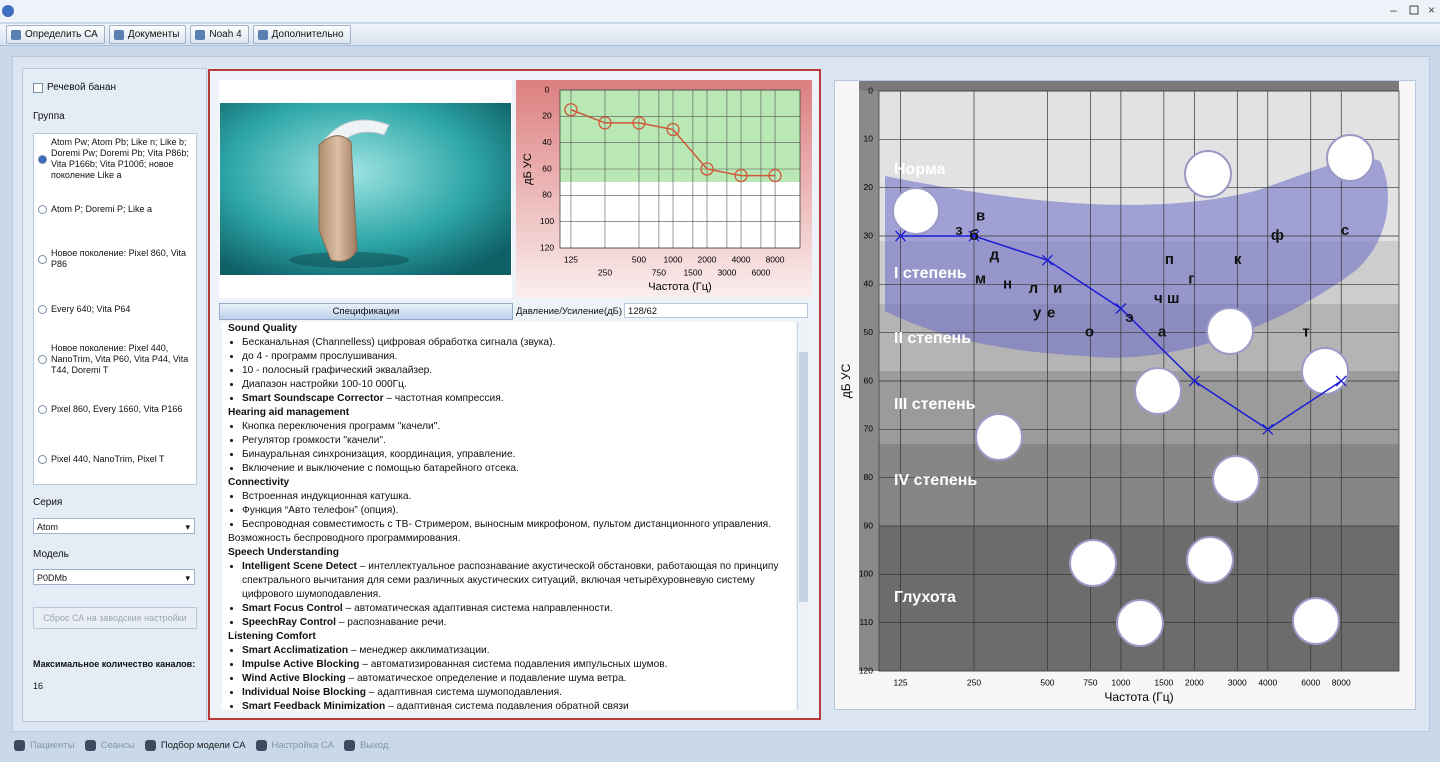 Image resolution: width=1440 pixels, height=762 pixels. What do you see at coordinates (320, 356) in the screenshot?
I see `spec-text: до 4 - программ прослушивания.` at bounding box center [320, 356].